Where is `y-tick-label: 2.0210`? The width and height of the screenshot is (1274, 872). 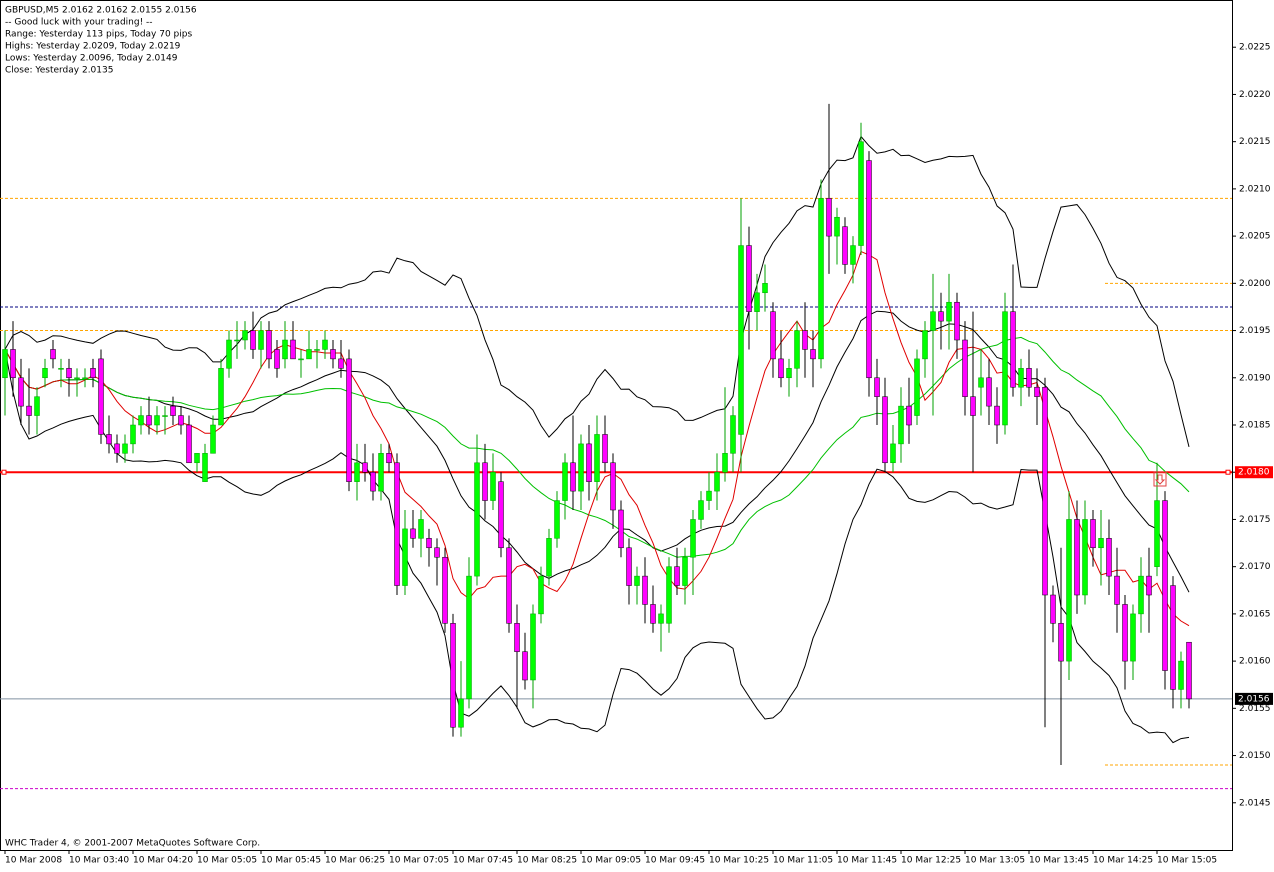
y-tick-label: 2.0210 is located at coordinates (1255, 189).